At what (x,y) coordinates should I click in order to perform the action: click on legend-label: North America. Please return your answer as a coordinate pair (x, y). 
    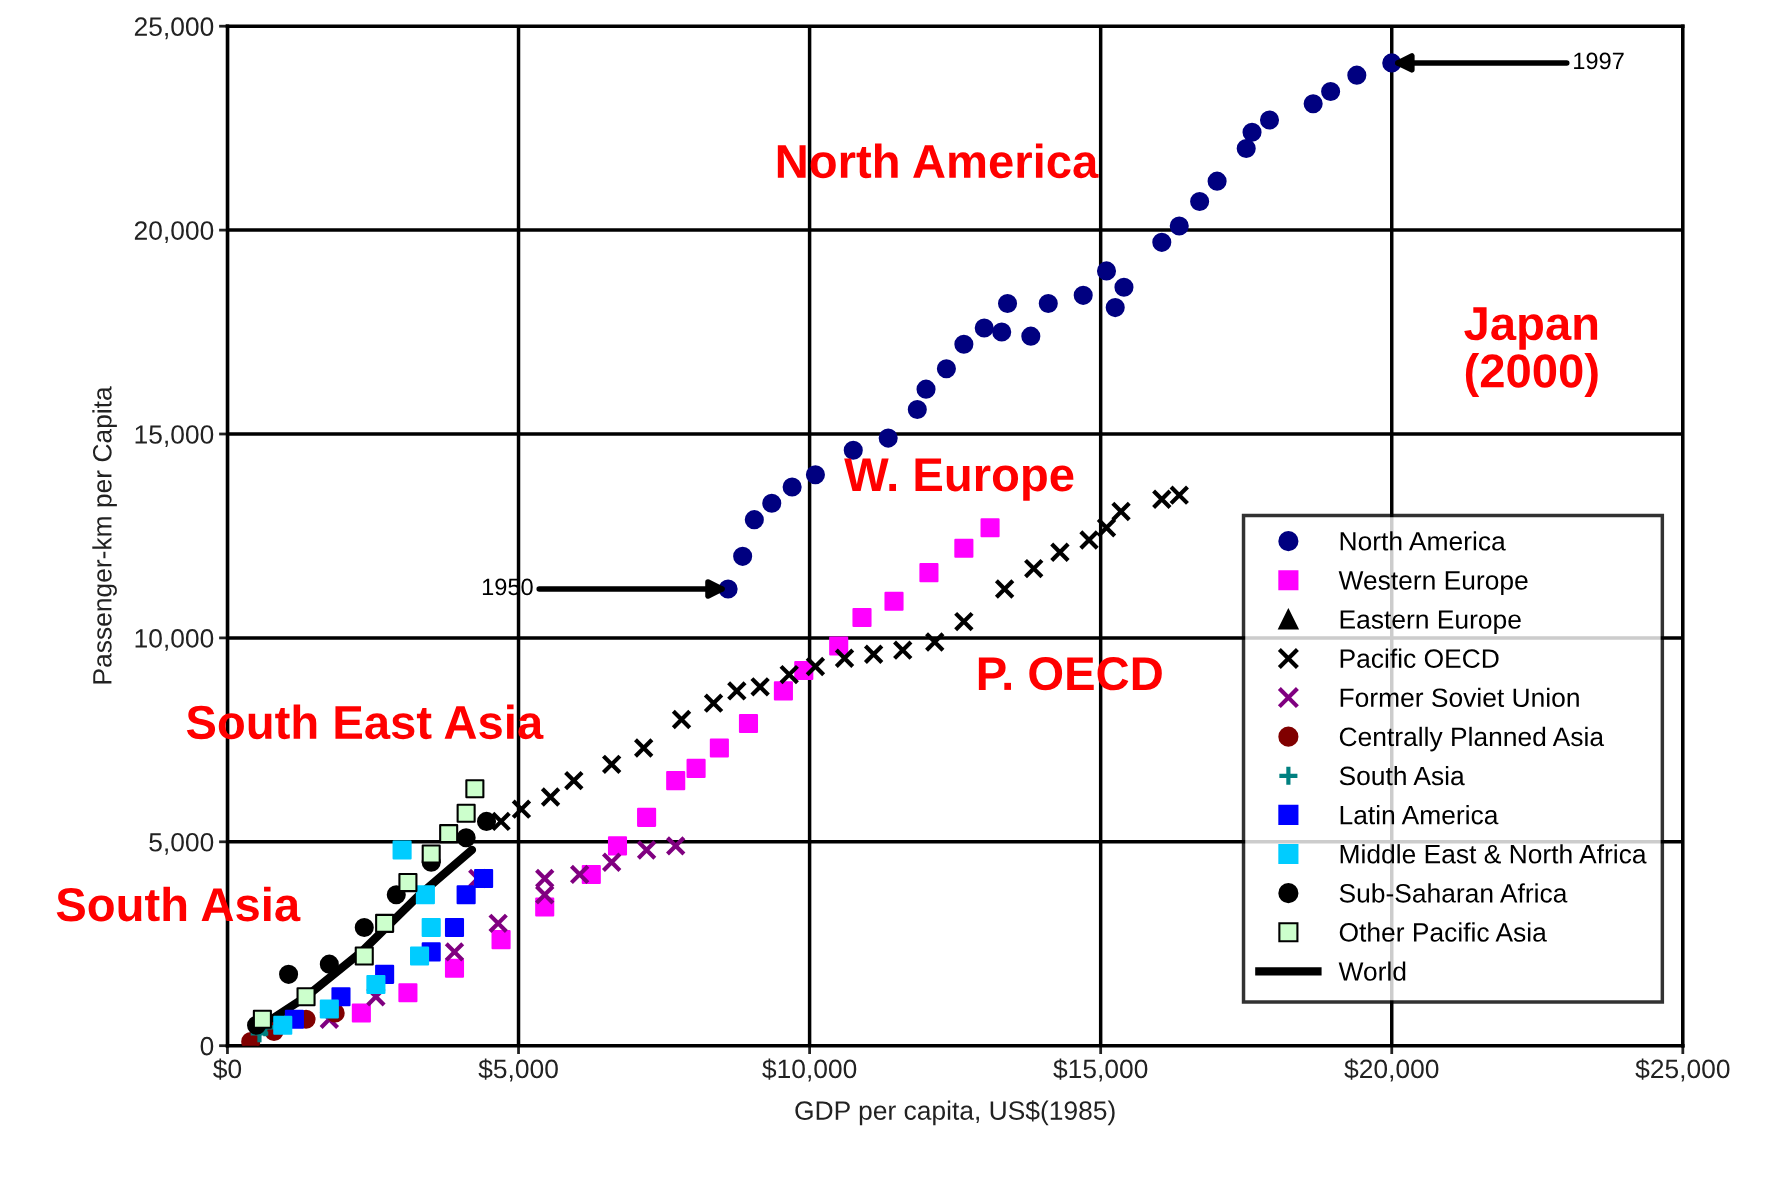
    Looking at the image, I should click on (1423, 541).